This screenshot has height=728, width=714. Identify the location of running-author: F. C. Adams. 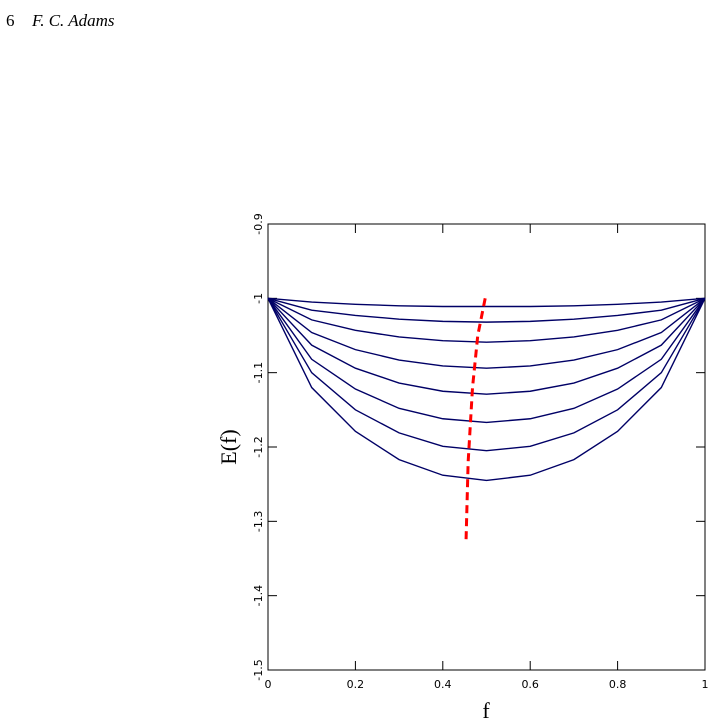
(73, 20).